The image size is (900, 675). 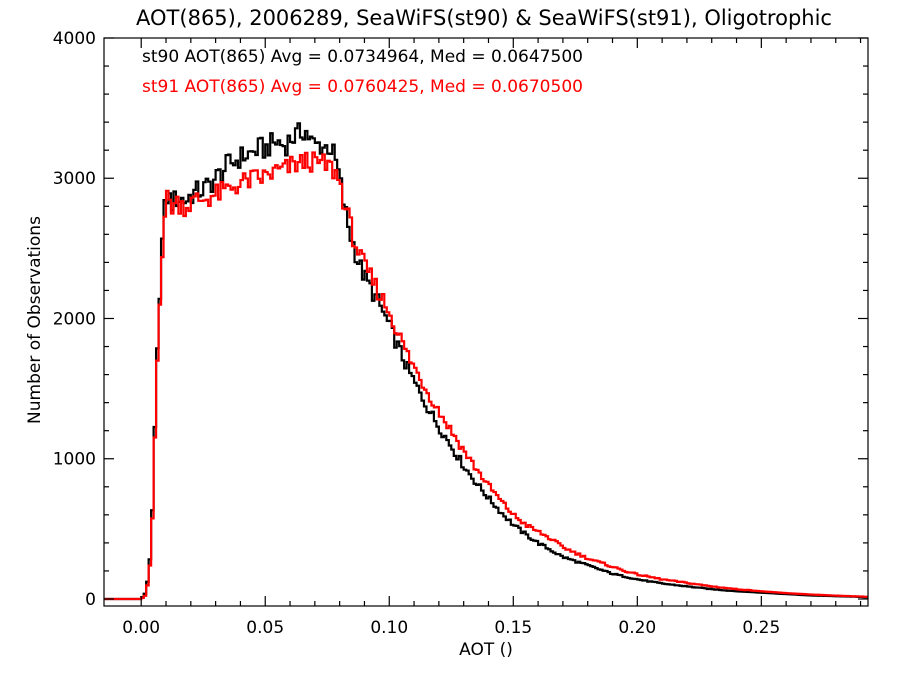 What do you see at coordinates (141, 628) in the screenshot?
I see `x-tick-label: 0.00` at bounding box center [141, 628].